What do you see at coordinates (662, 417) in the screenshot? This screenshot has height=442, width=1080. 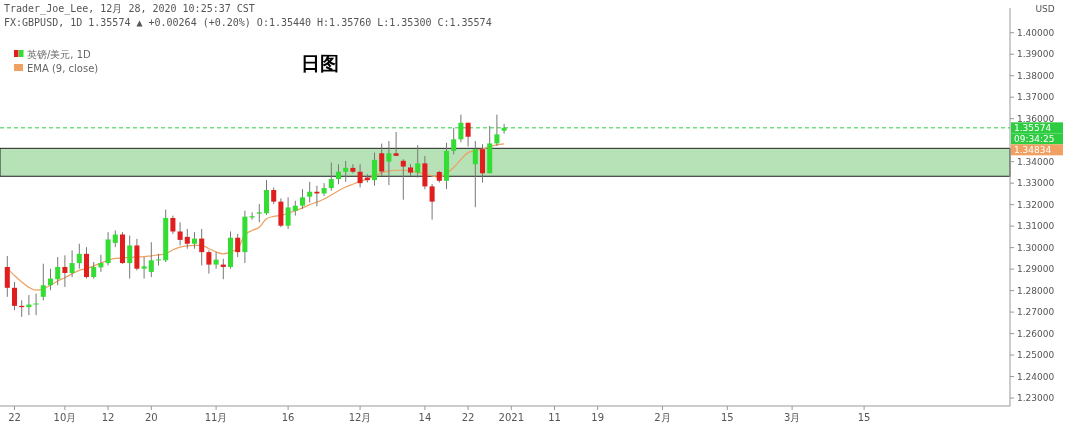 I see `x-tick-label: 2月` at bounding box center [662, 417].